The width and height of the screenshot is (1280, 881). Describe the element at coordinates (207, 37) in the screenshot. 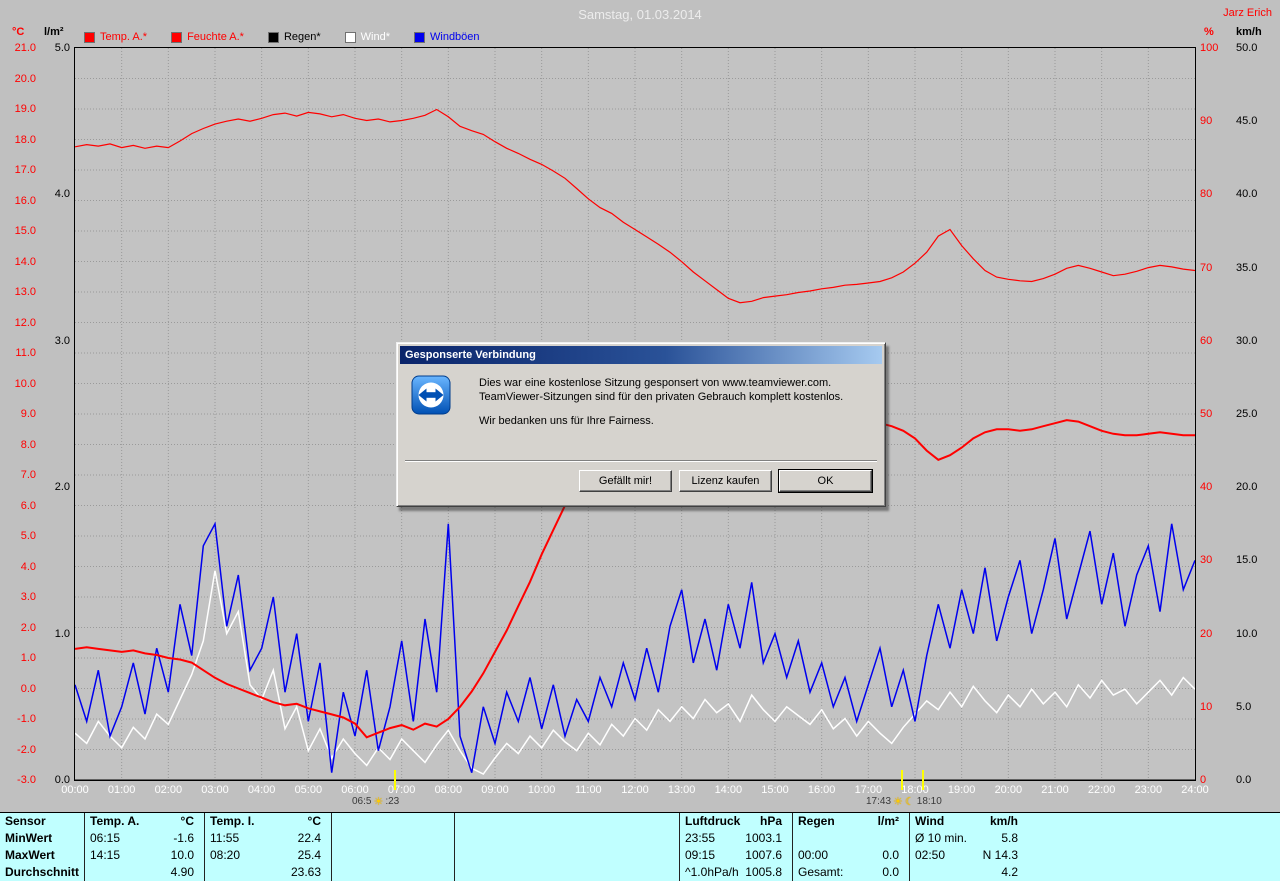

I see `legend-item-2: Feuchte A.*` at that location.